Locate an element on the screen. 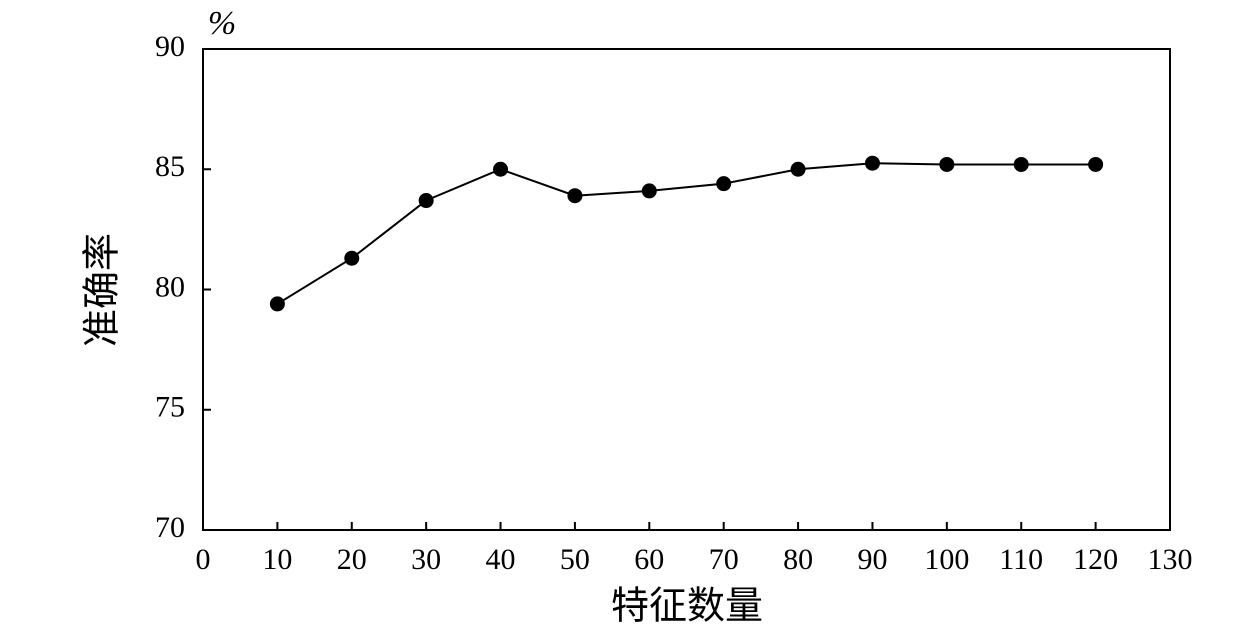 The image size is (1260, 632). line is located at coordinates (686, 233).